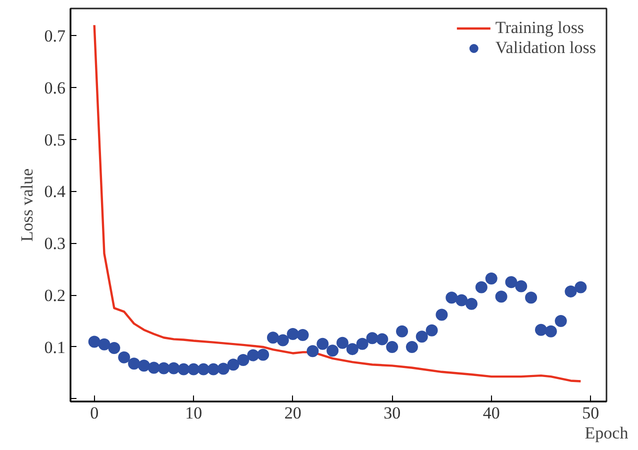 The width and height of the screenshot is (638, 450). What do you see at coordinates (55, 88) in the screenshot?
I see `y-tick-label: 0.6` at bounding box center [55, 88].